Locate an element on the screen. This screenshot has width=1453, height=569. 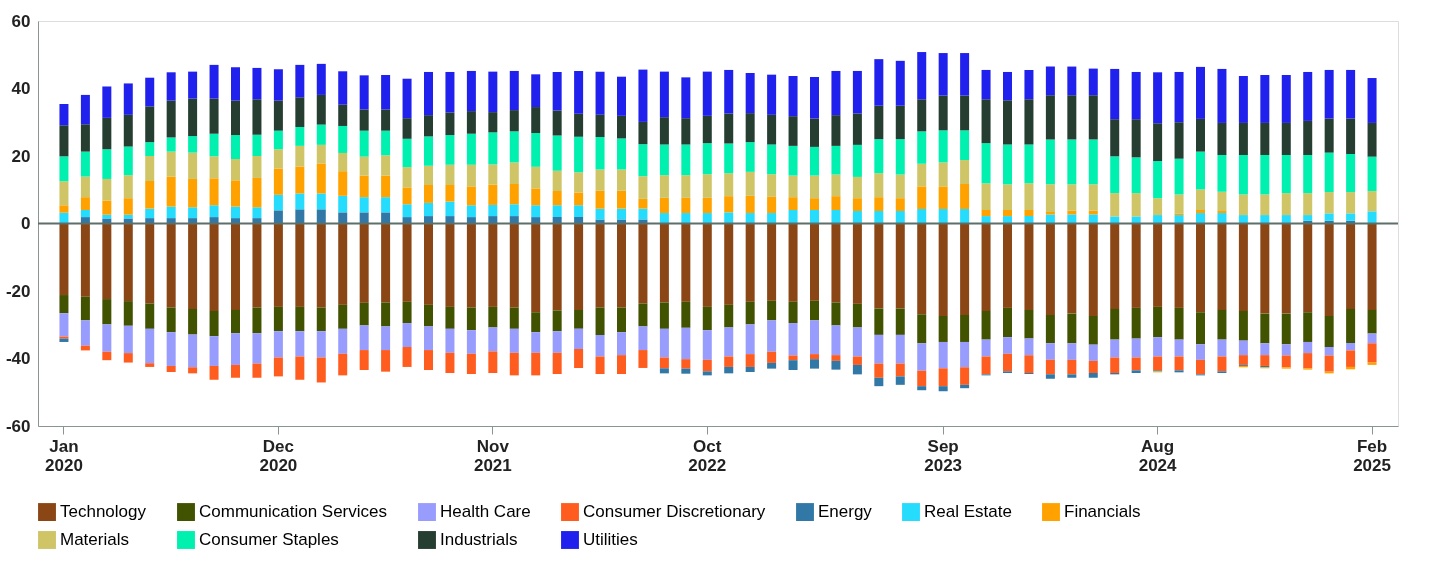
y-tick-label: 60 is located at coordinates (21, 21).